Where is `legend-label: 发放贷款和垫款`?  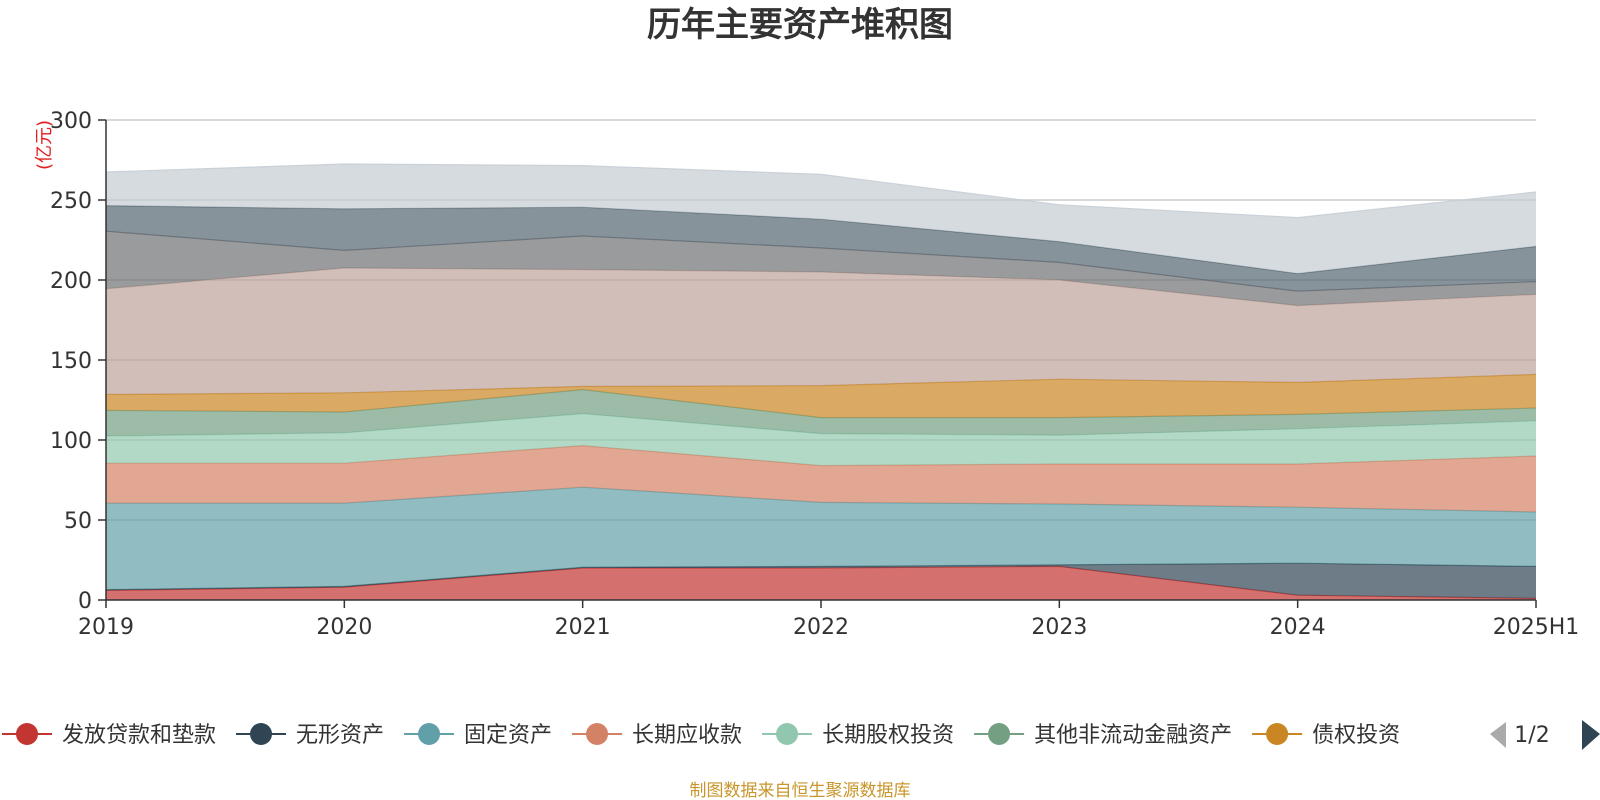 legend-label: 发放贷款和垫款 is located at coordinates (139, 735).